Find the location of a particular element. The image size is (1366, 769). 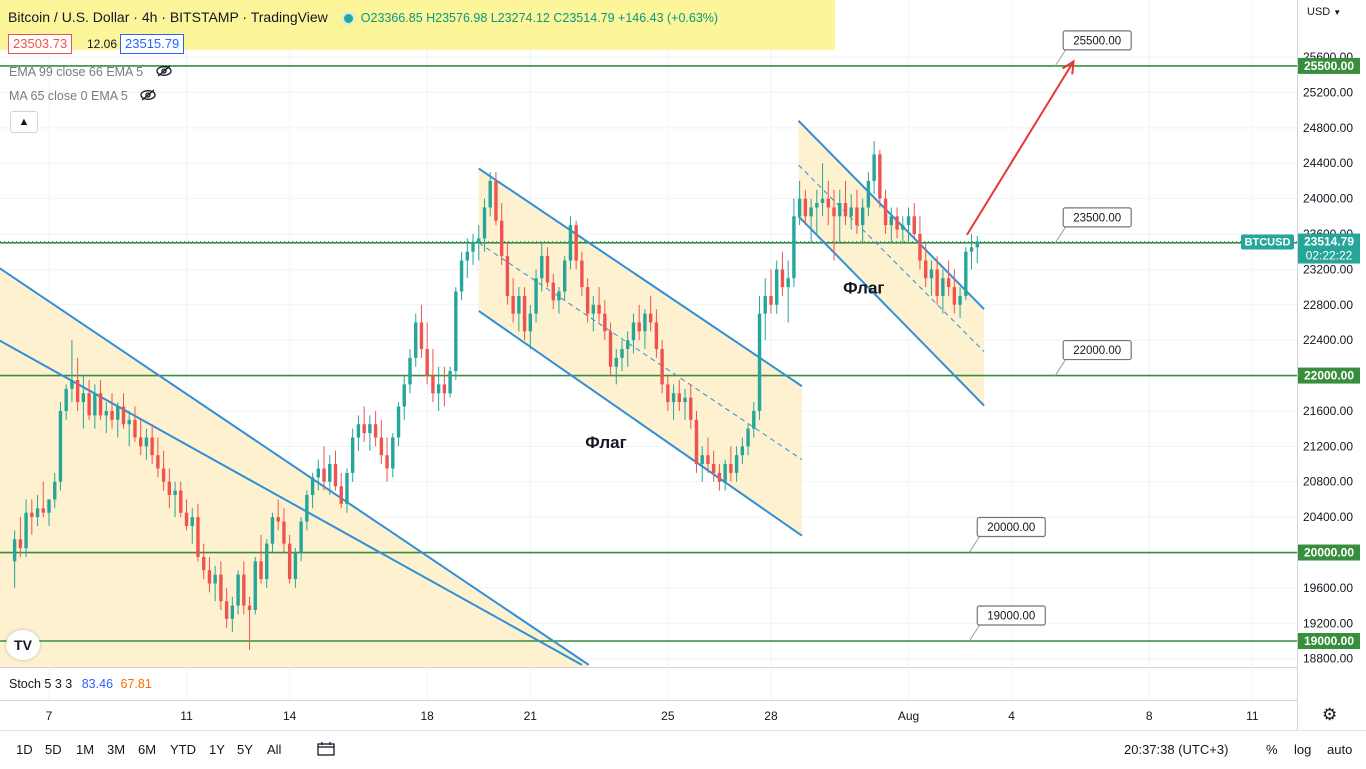

level-axis-badge is located at coordinates (1329, 641).